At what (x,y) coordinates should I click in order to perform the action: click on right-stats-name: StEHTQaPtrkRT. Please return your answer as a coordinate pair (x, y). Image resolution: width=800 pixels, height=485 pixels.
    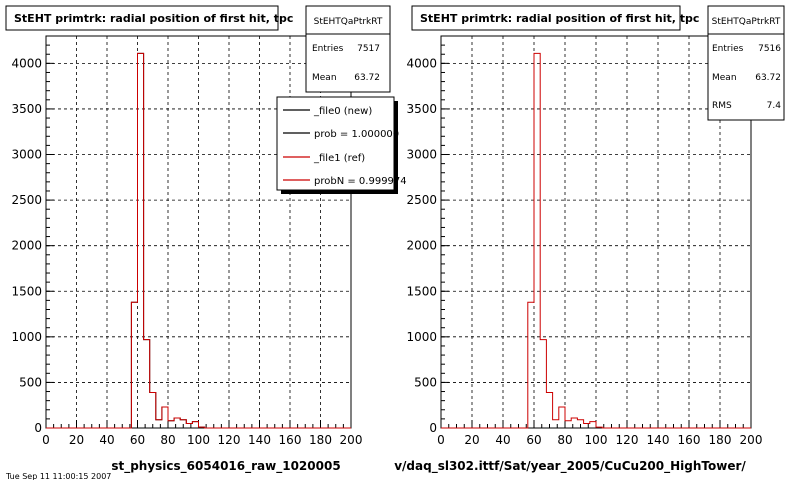
    Looking at the image, I should click on (746, 22).